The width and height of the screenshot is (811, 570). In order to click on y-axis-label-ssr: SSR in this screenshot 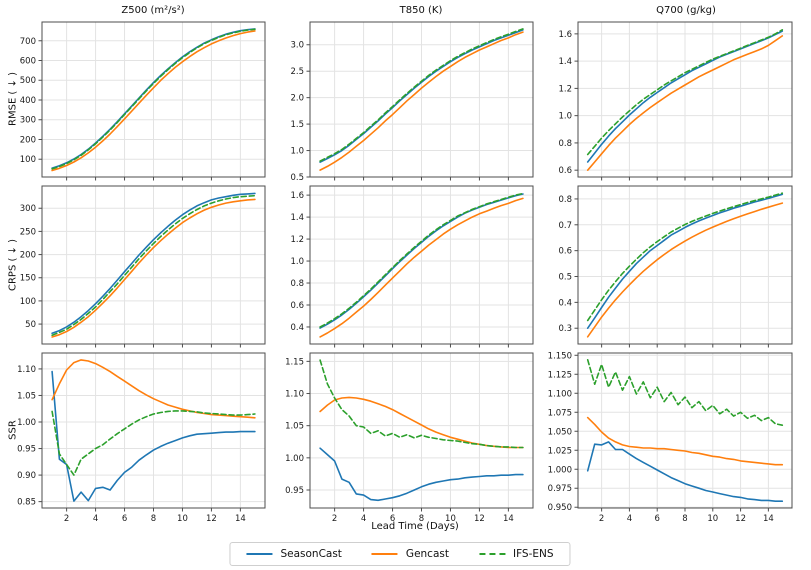, I will do `click(13, 430)`.